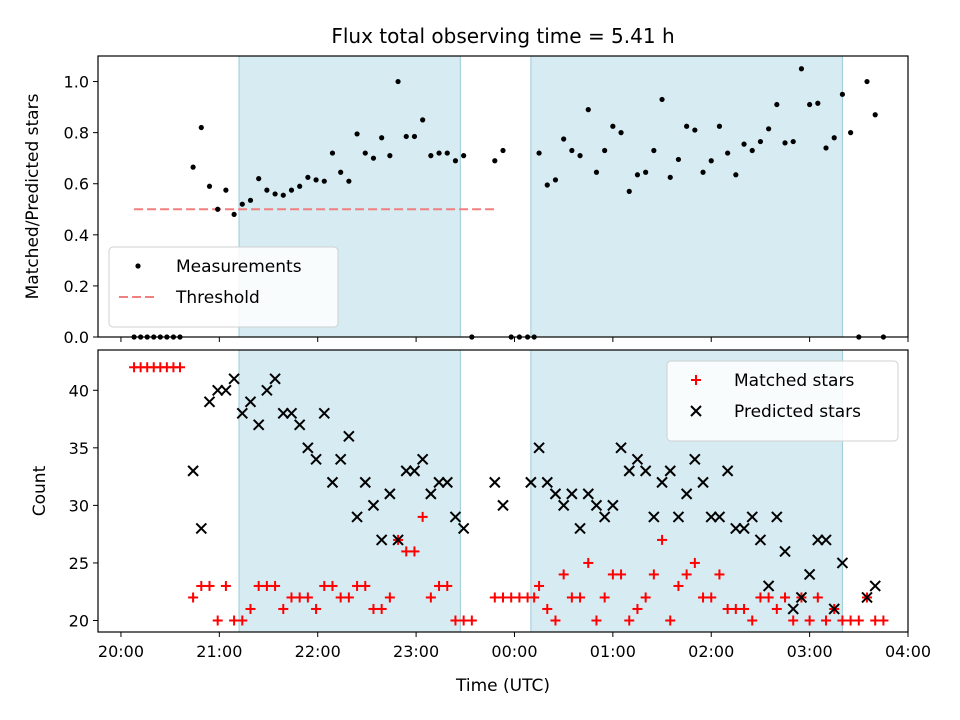 The image size is (960, 720). What do you see at coordinates (79, 505) in the screenshot?
I see `y-tick-label: 30` at bounding box center [79, 505].